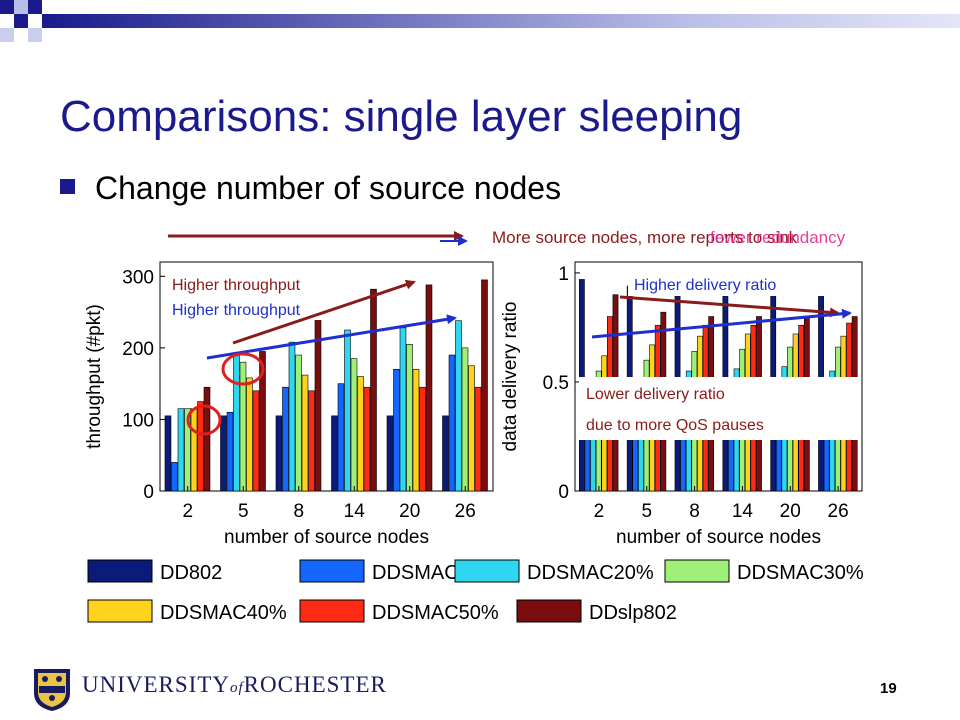  Describe the element at coordinates (324, 312) in the screenshot. I see `left-arrow-dark` at that location.